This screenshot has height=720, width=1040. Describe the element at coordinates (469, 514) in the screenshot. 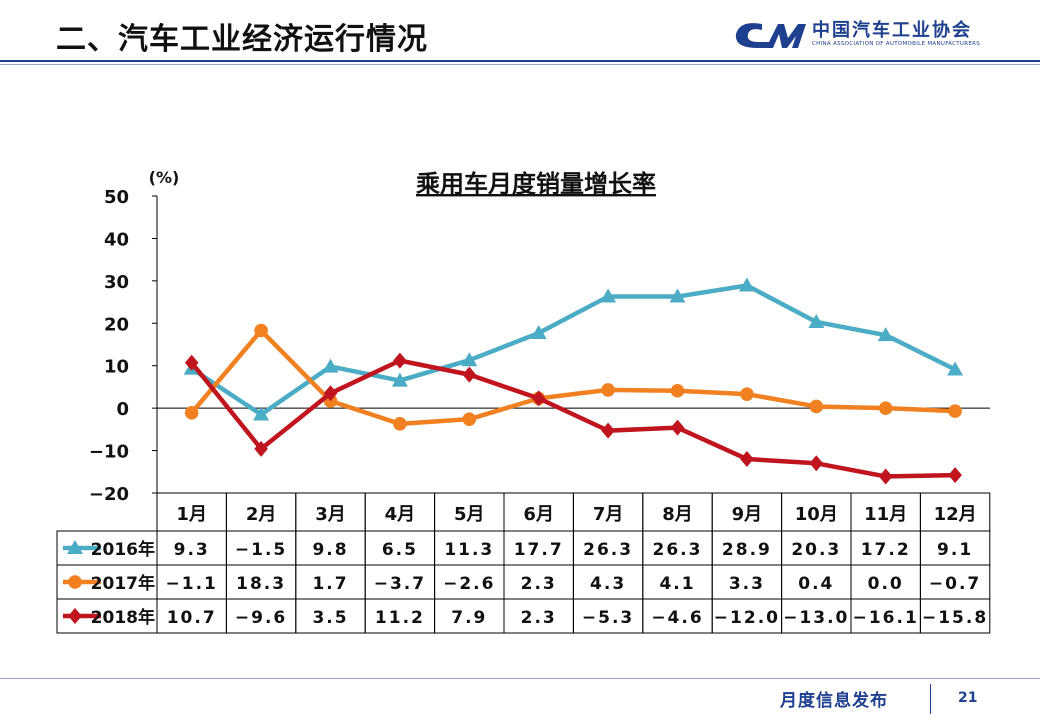

I see `category-label: 5月` at that location.